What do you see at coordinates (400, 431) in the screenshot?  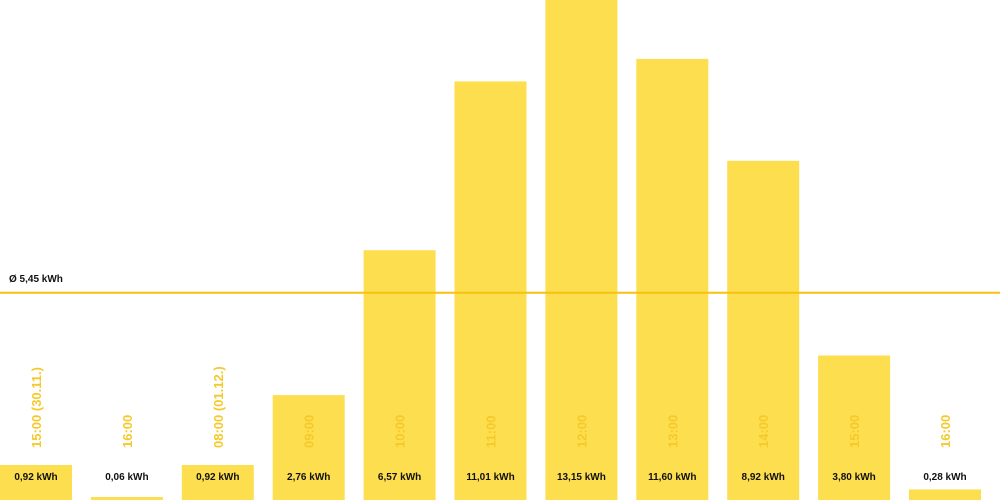 I see `time-label-4: 10:00` at bounding box center [400, 431].